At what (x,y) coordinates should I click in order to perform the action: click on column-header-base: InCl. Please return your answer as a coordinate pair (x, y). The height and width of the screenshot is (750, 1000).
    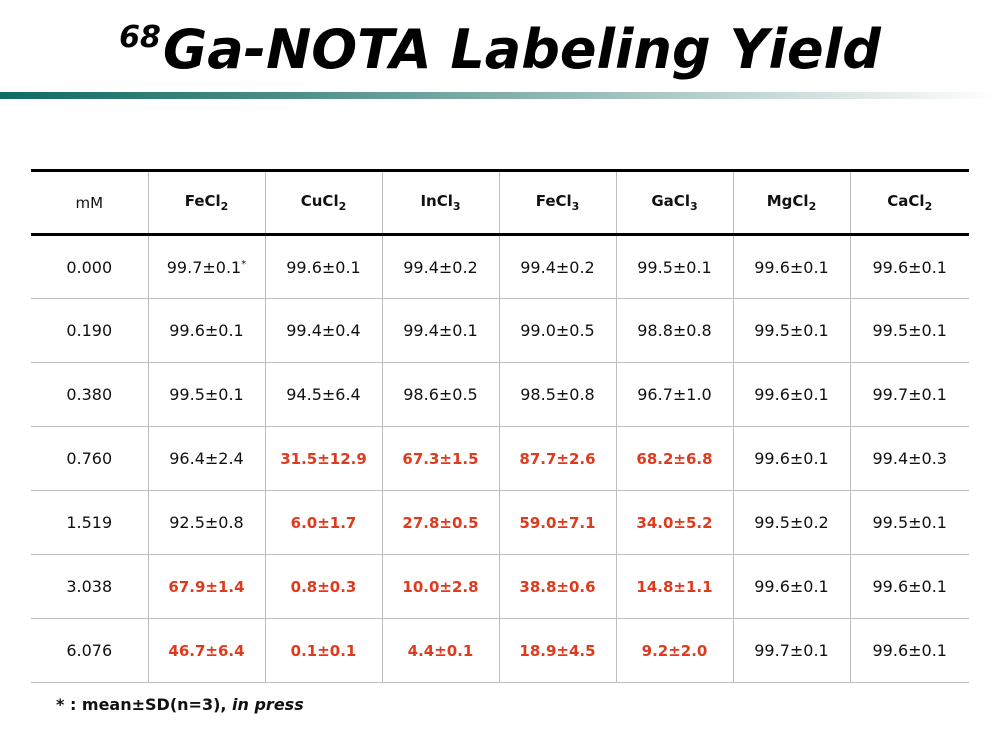
    Looking at the image, I should click on (436, 201).